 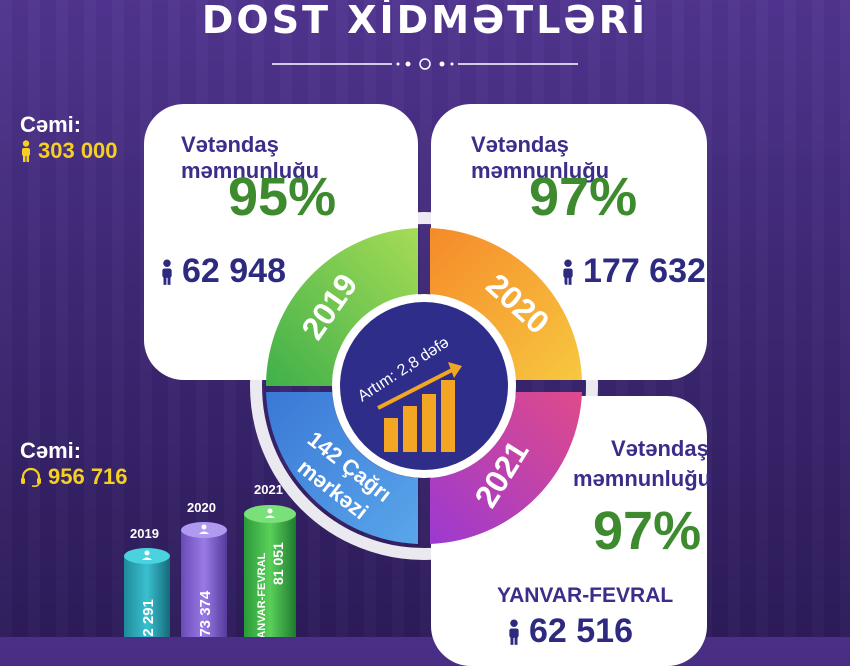 I want to click on segment-2019, so click(x=341, y=307).